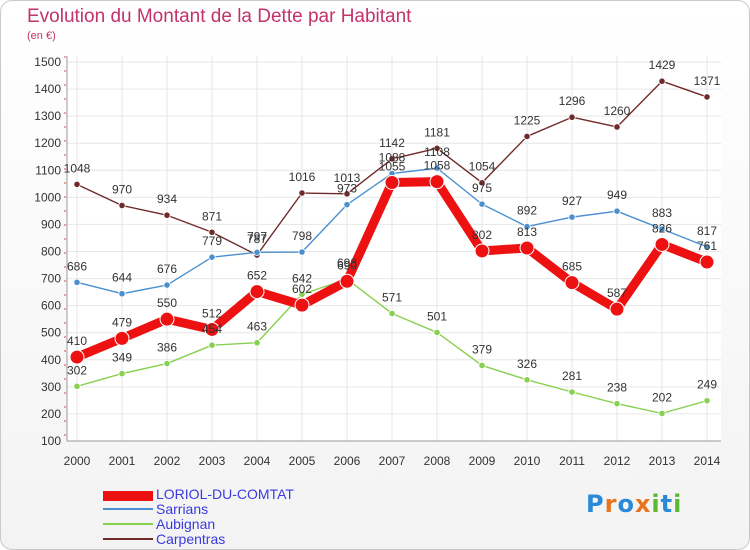 The height and width of the screenshot is (550, 750). What do you see at coordinates (302, 278) in the screenshot?
I see `data-label-aubignan: 642` at bounding box center [302, 278].